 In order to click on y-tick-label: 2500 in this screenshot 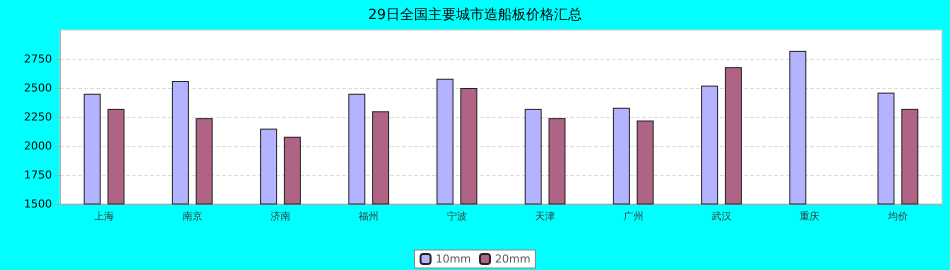, I will do `click(38, 88)`.